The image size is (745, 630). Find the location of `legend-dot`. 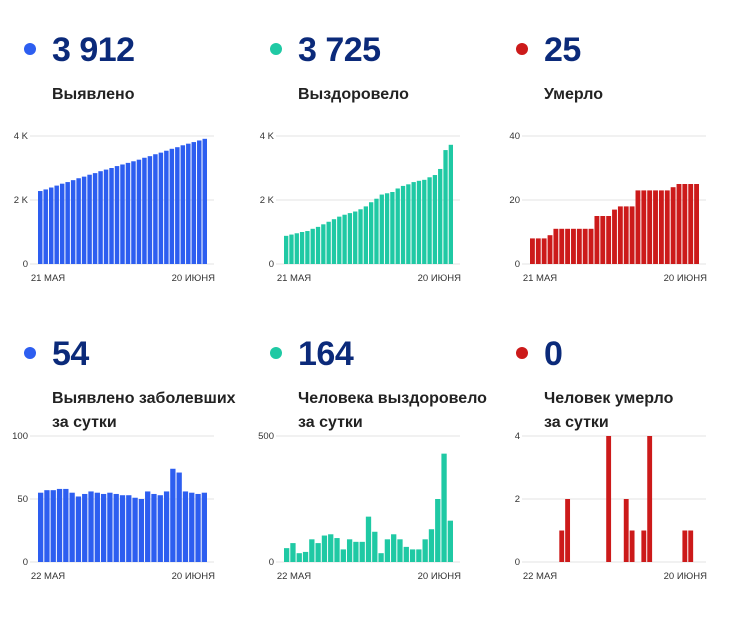

legend-dot is located at coordinates (522, 49).